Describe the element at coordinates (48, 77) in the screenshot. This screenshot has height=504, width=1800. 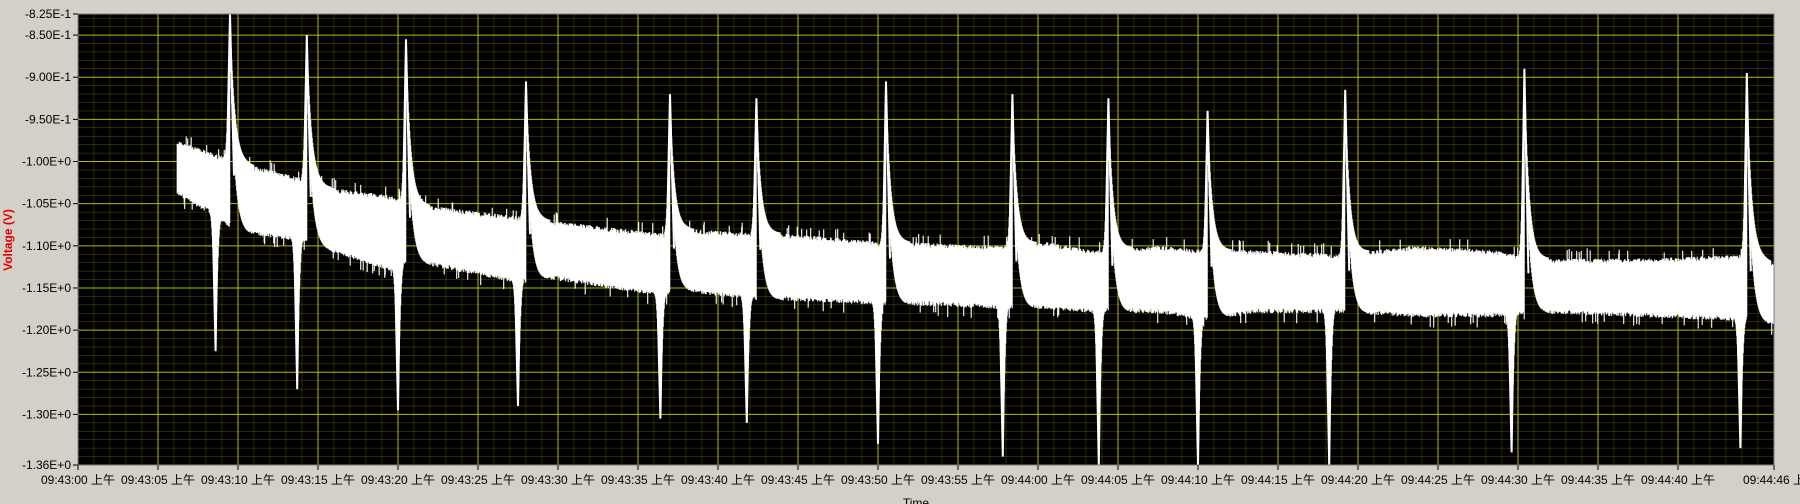
I see `y-tick-label: -9.00E-1` at that location.